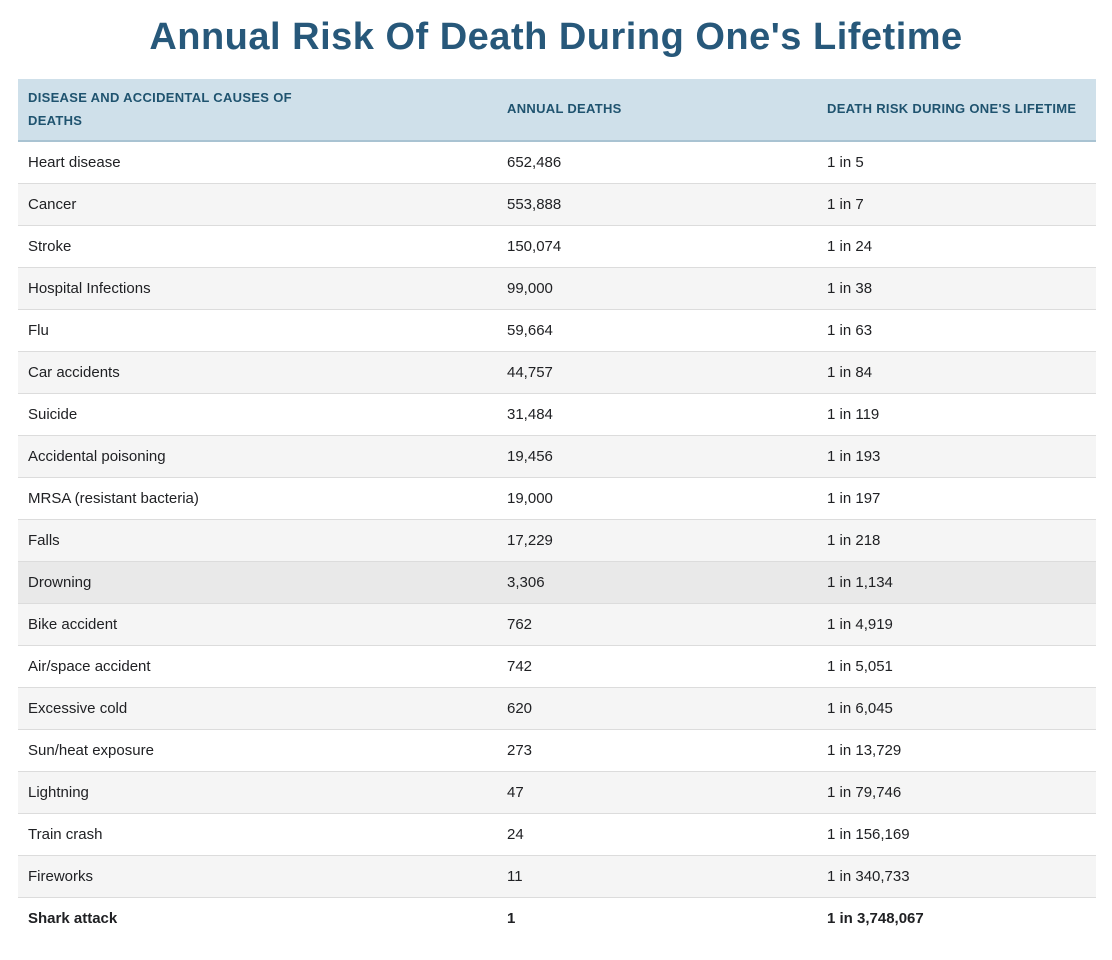 Image resolution: width=1112 pixels, height=960 pixels. What do you see at coordinates (511, 918) in the screenshot?
I see `annual-deaths-cell: 1` at bounding box center [511, 918].